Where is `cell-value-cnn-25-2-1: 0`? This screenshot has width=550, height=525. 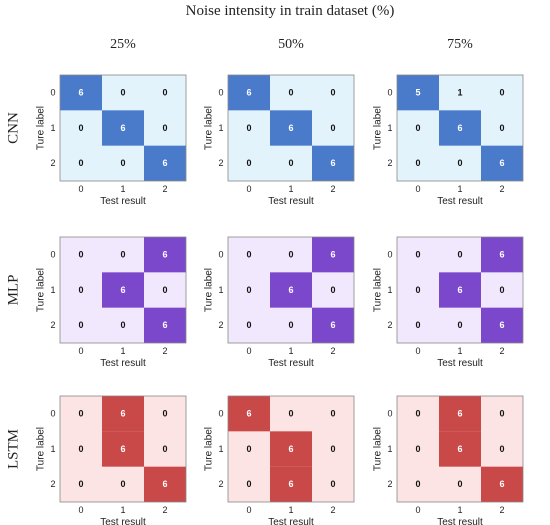 cell-value-cnn-25-2-1: 0 is located at coordinates (122, 163).